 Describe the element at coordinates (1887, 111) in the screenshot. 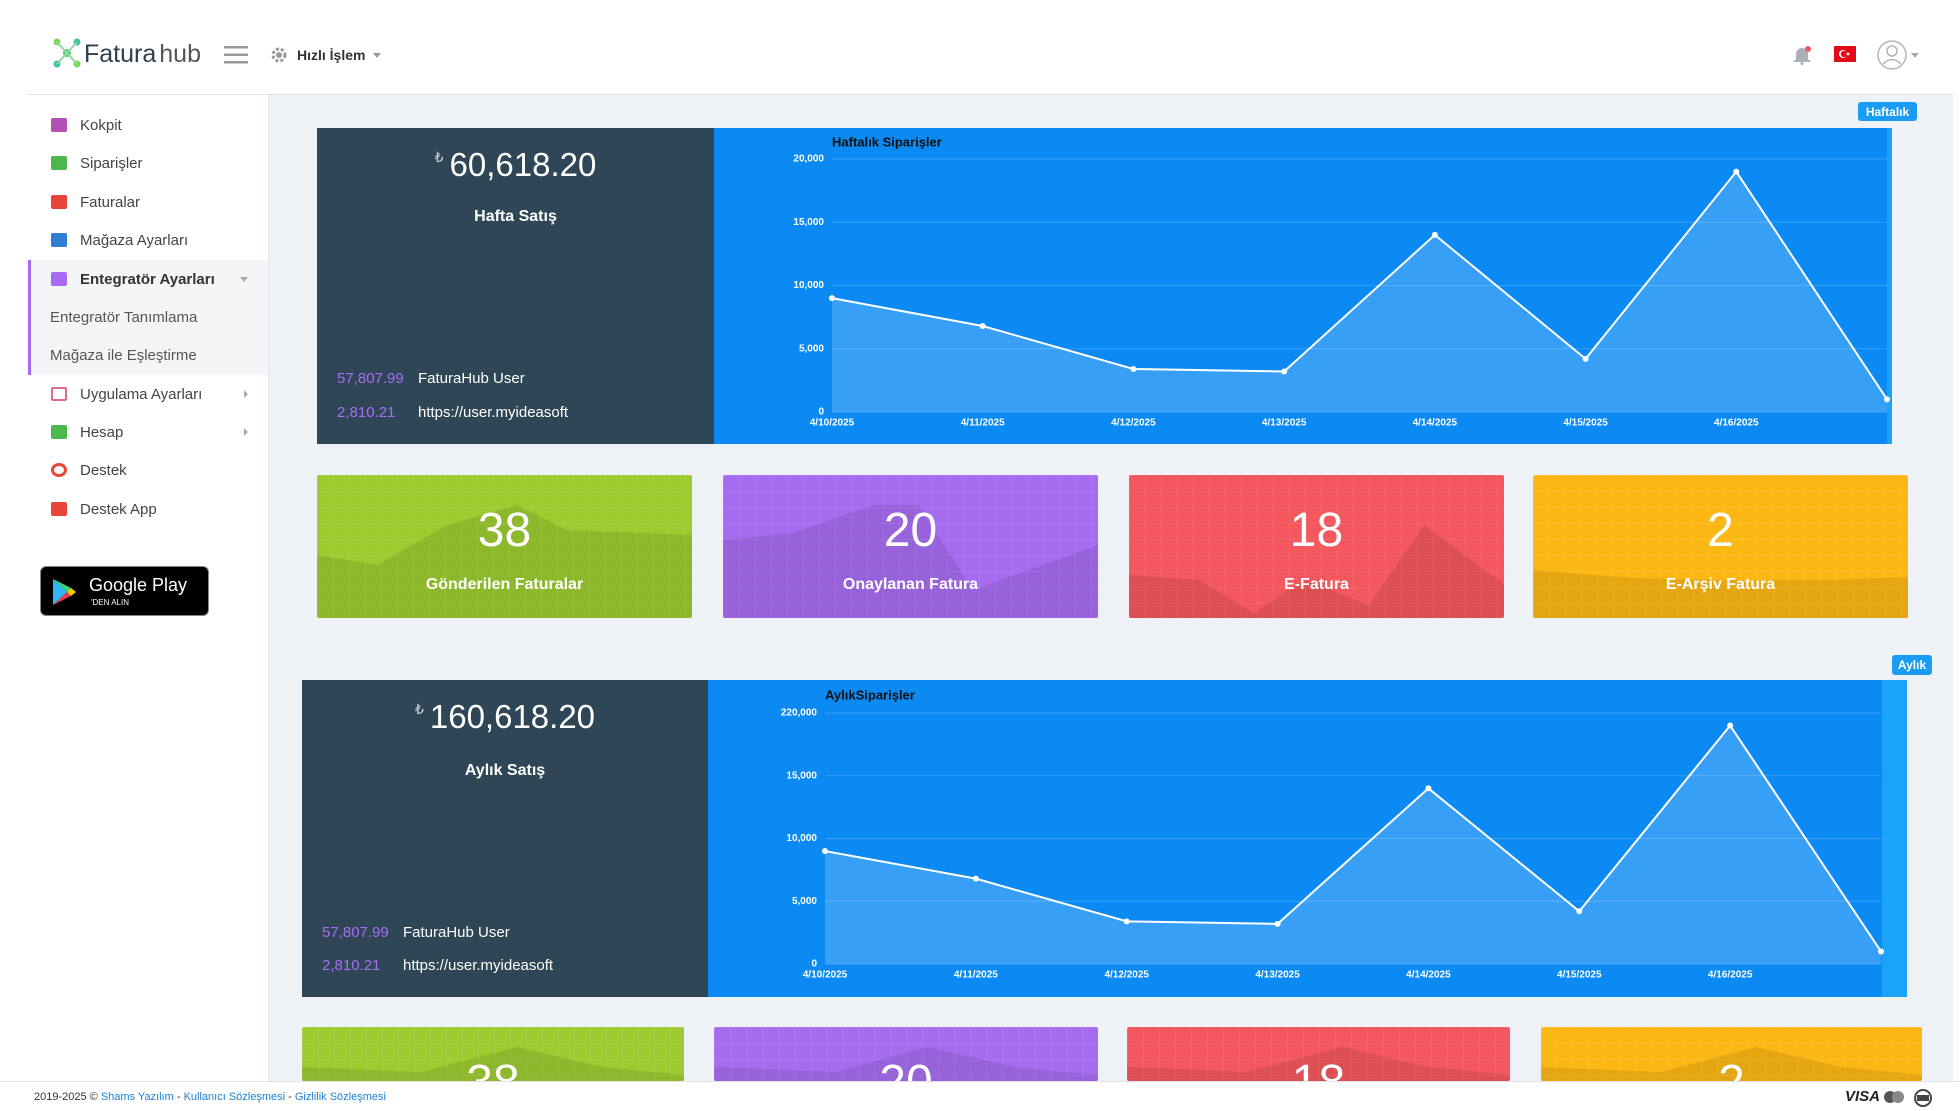

I see `weekly-badge: Haftalık` at that location.